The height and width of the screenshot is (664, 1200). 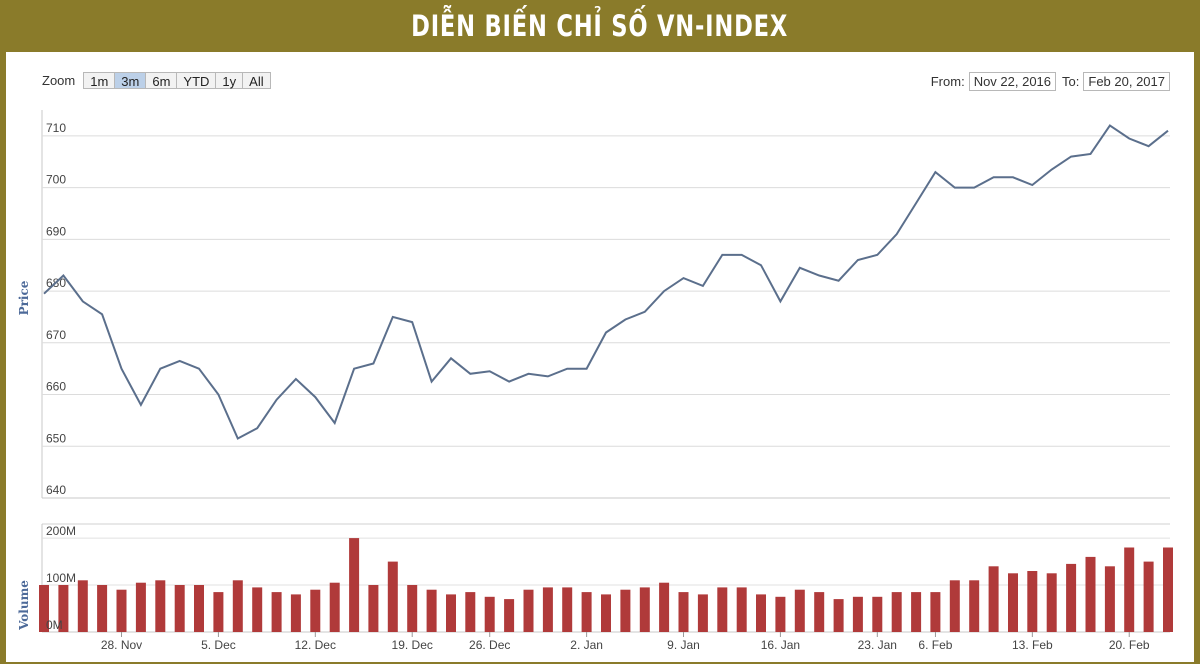 What do you see at coordinates (229, 80) in the screenshot?
I see `zoom-button-1y: 1y` at bounding box center [229, 80].